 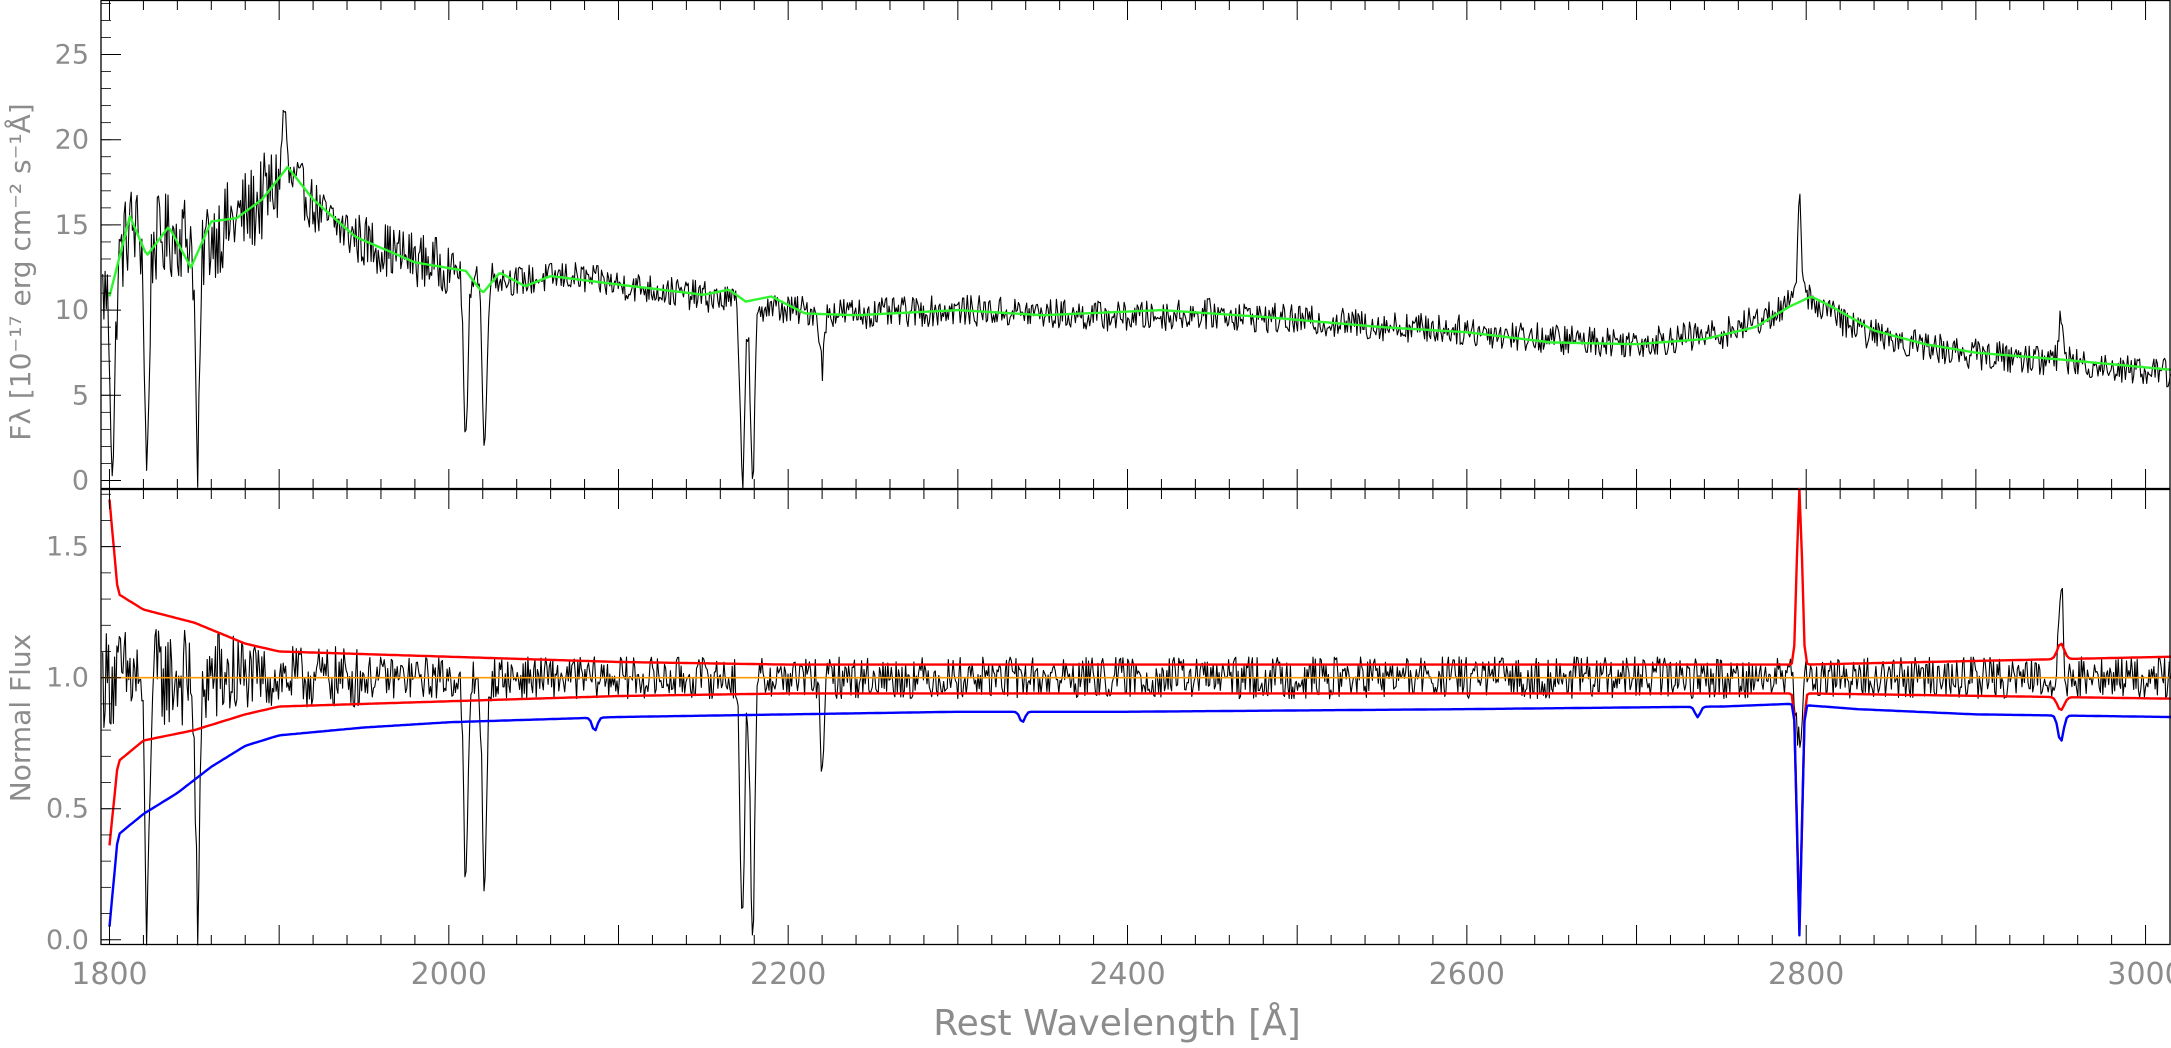 What do you see at coordinates (80, 480) in the screenshot?
I see `y-tick-label: 0` at bounding box center [80, 480].